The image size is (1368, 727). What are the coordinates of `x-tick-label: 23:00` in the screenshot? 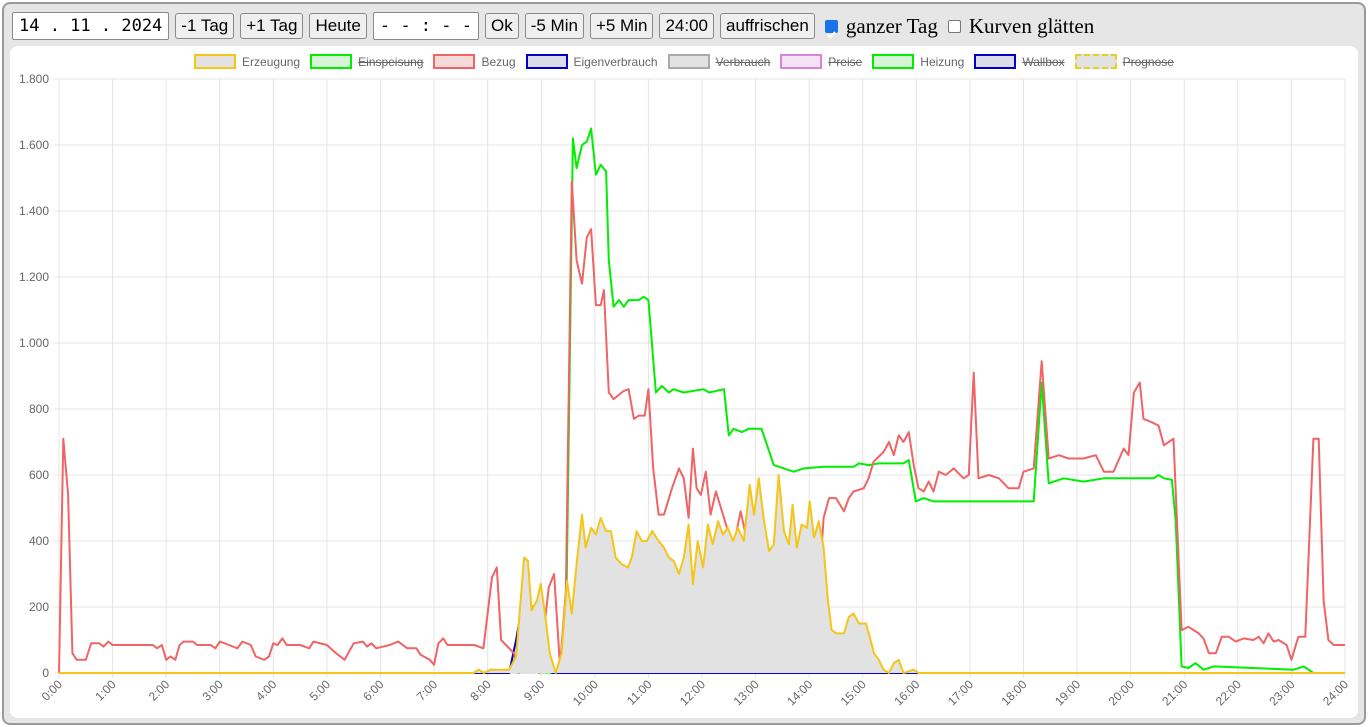 It's located at (1281, 692).